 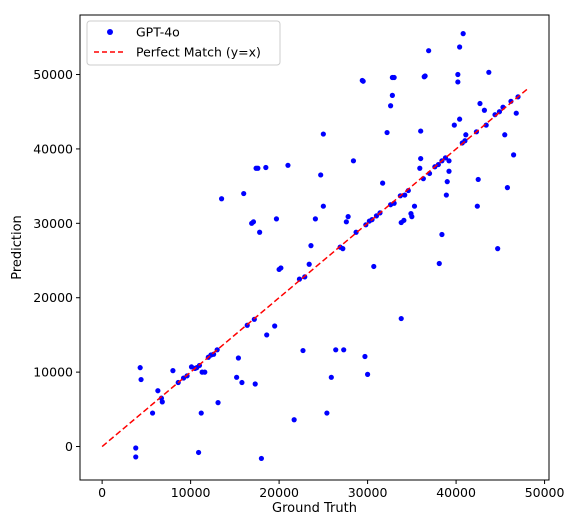 I want to click on y-tick-label: 30000, so click(x=53, y=223).